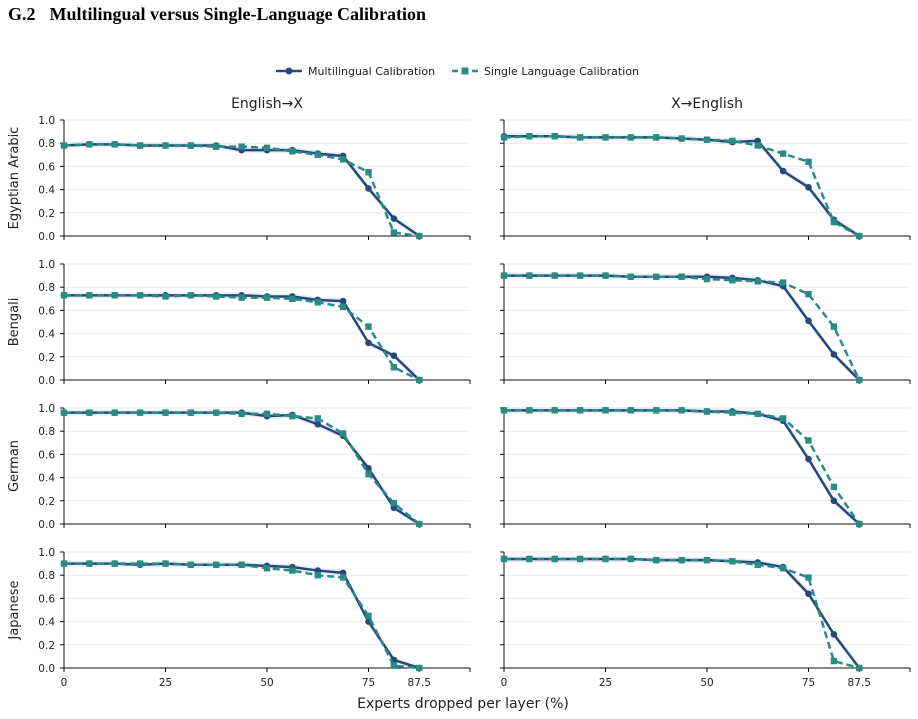 Image resolution: width=918 pixels, height=719 pixels. I want to click on legend-label-multilingual: Multilingual Calibration, so click(371, 71).